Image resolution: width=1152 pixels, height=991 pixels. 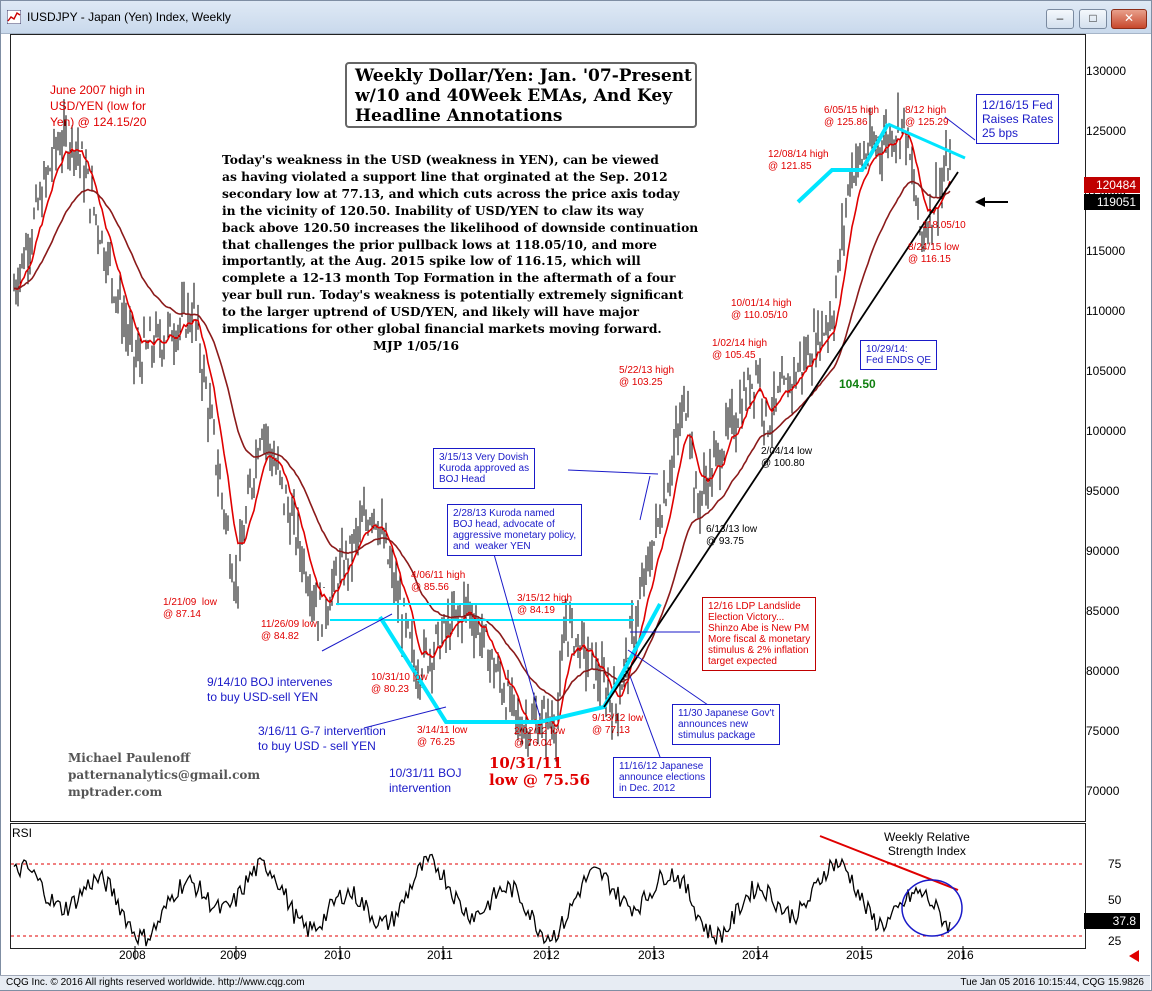 What do you see at coordinates (1115, 900) in the screenshot?
I see `rsi-tick-50: 50` at bounding box center [1115, 900].